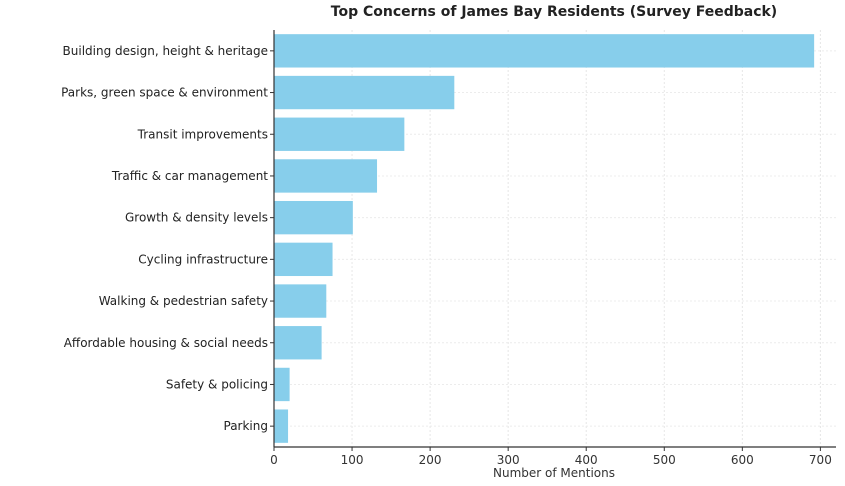 The image size is (845, 486). Describe the element at coordinates (164, 93) in the screenshot. I see `y-tick-label: Parks, green space & environment` at that location.